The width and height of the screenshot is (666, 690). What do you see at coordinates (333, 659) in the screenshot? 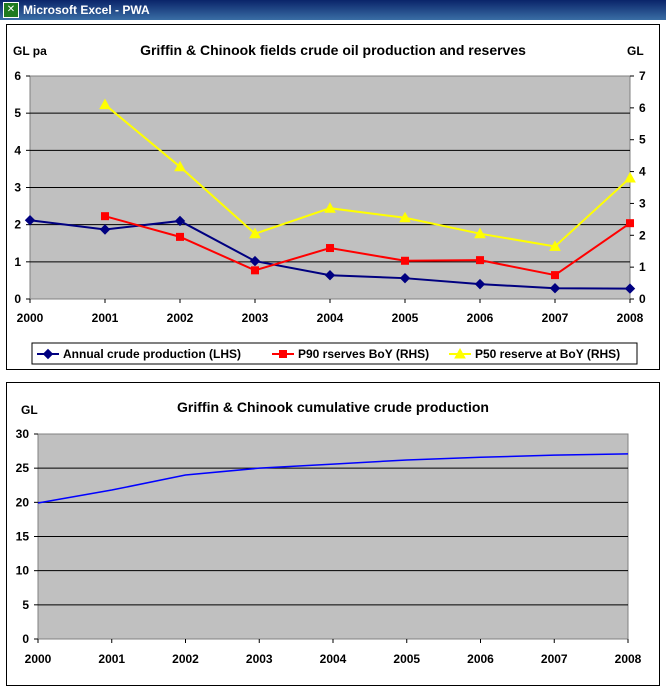
I see `chart2-x-tick-label: 2004` at bounding box center [333, 659].